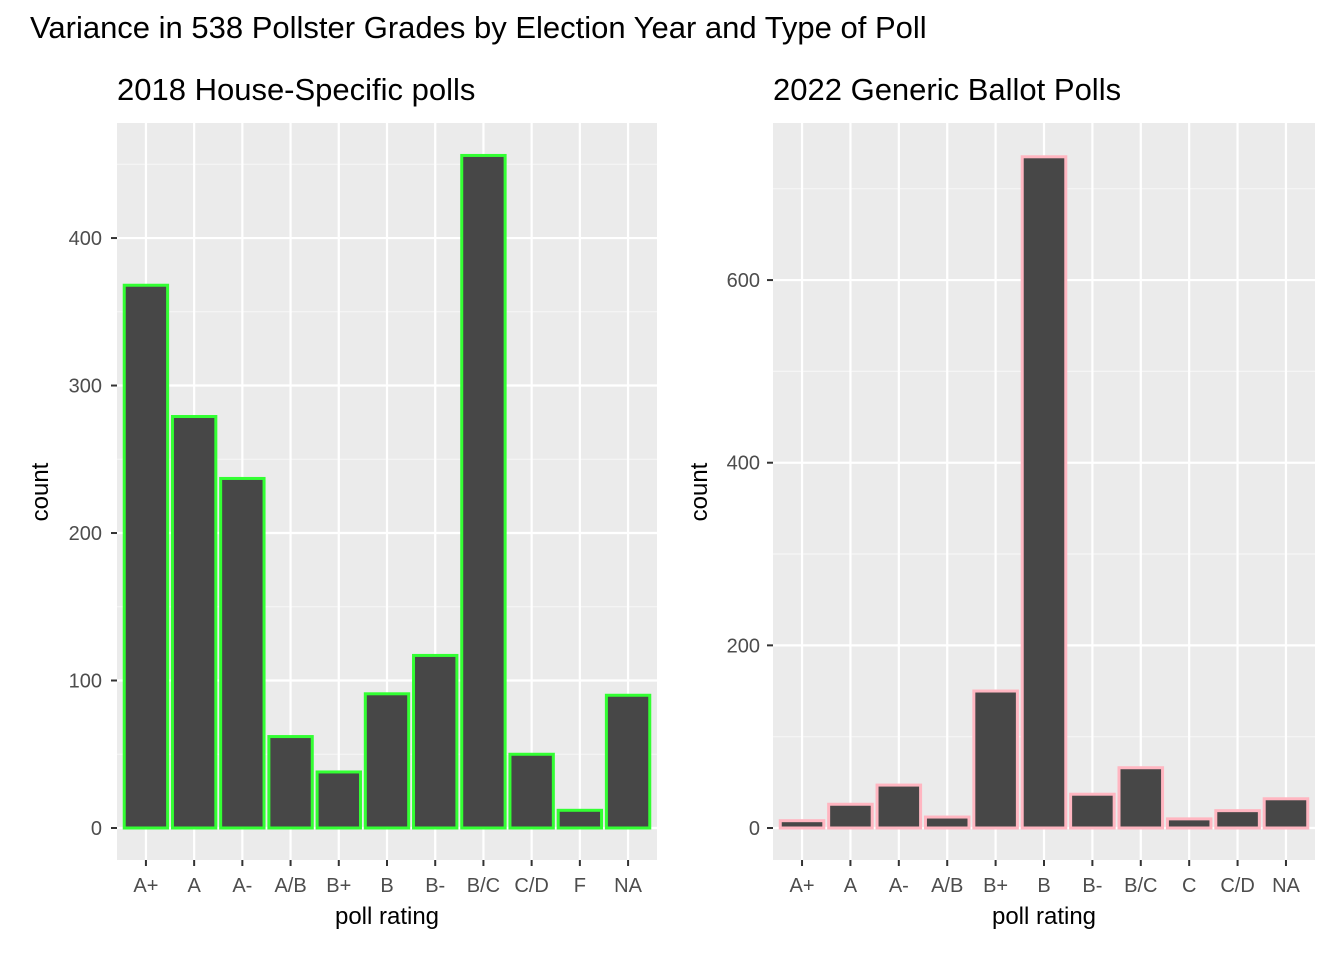 The height and width of the screenshot is (960, 1344). I want to click on y-tick-label: 600, so click(743, 281).